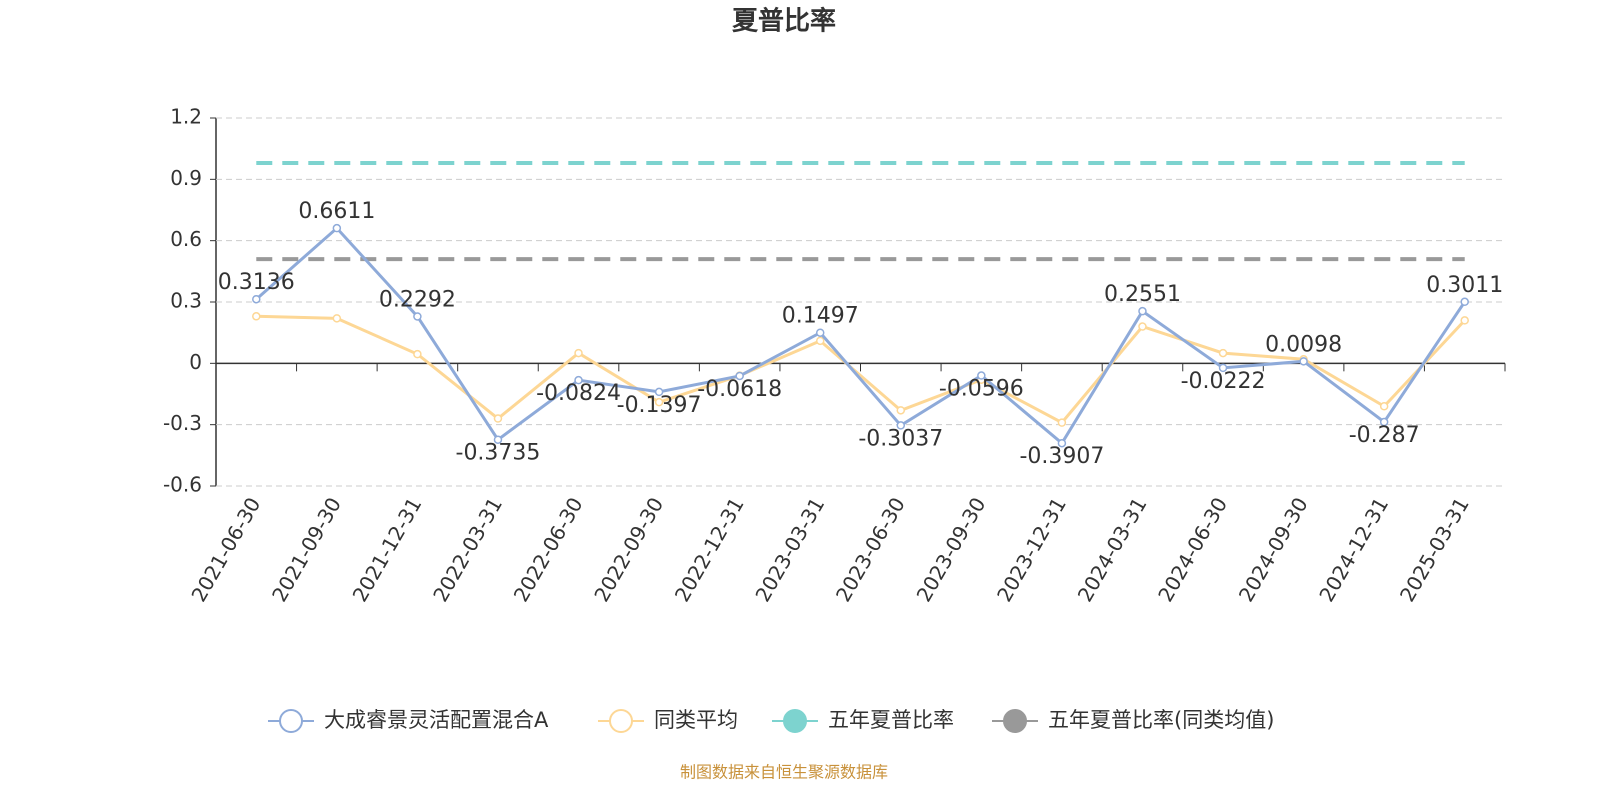 The width and height of the screenshot is (1600, 800). What do you see at coordinates (1223, 381) in the screenshot?
I see `data-label: -0.0222` at bounding box center [1223, 381].